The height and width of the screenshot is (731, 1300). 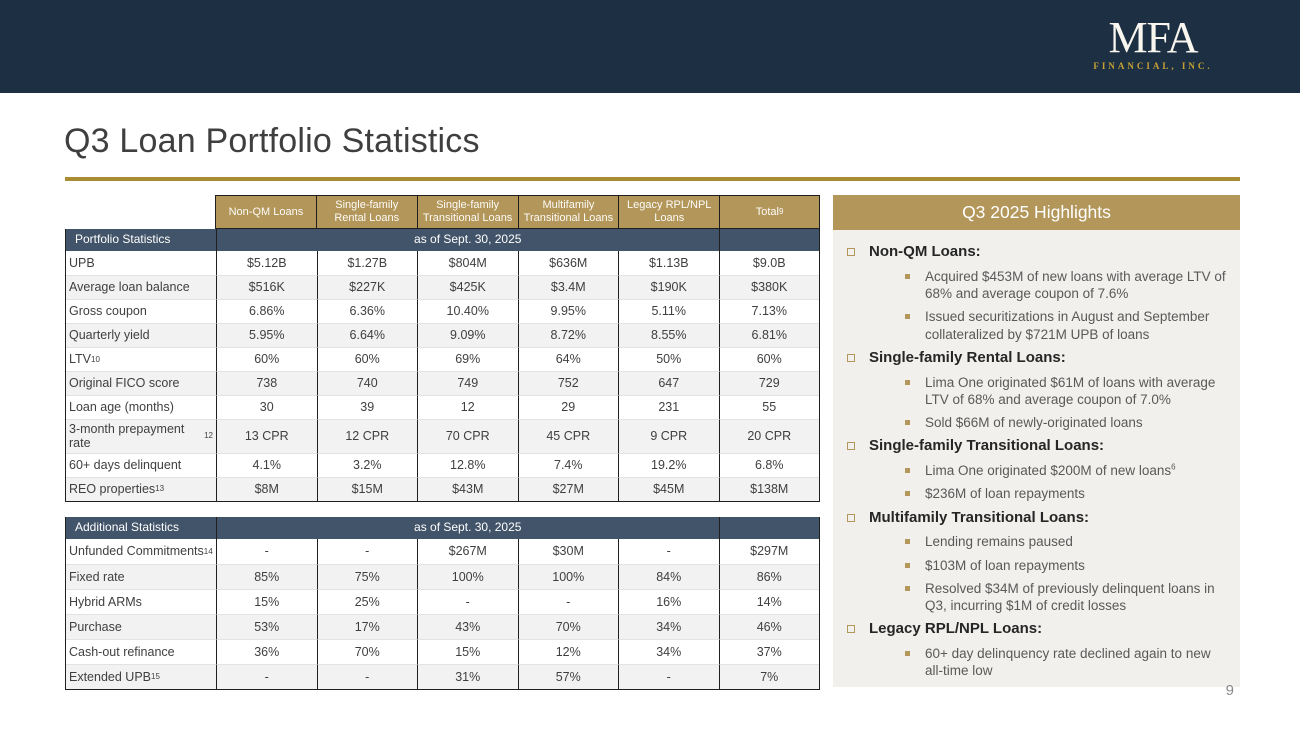 What do you see at coordinates (266, 464) in the screenshot?
I see `value-cell: 4.1%` at bounding box center [266, 464].